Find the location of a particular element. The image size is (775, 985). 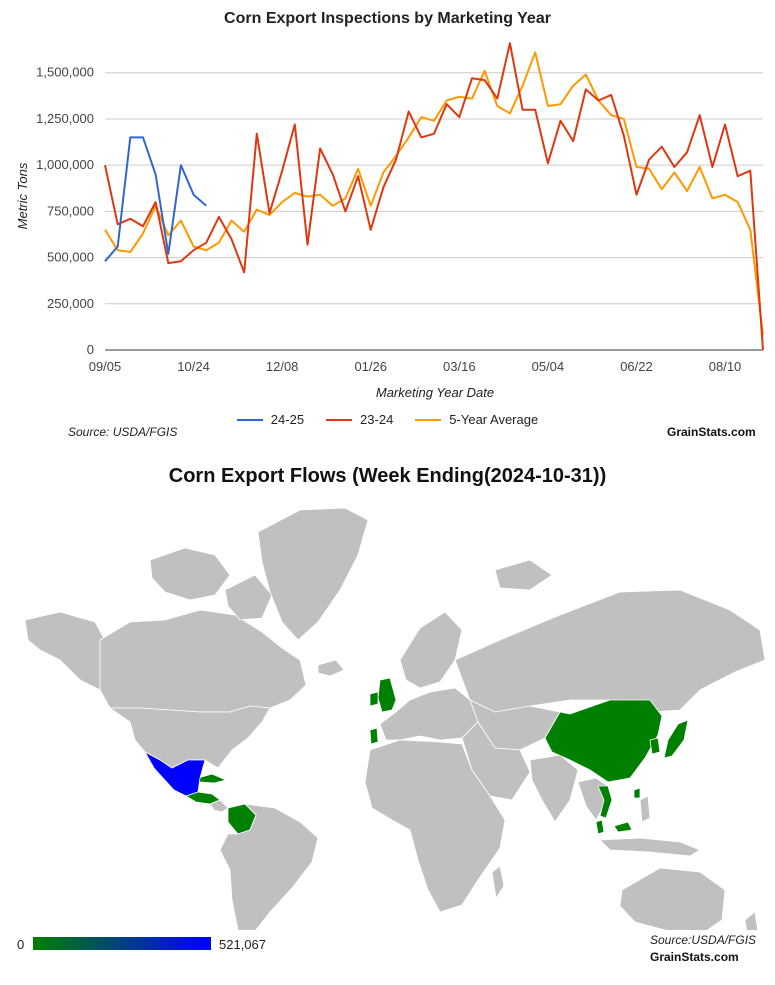

map-country-malaysia is located at coordinates (614, 827).